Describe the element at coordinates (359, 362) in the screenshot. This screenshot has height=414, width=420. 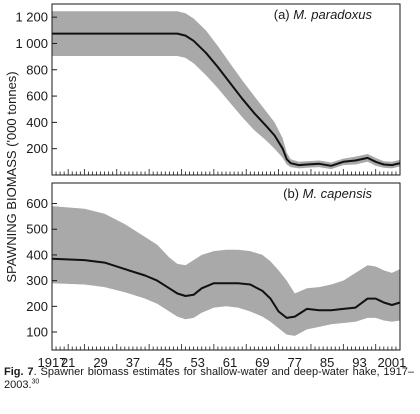
I see `panel-b-x-tick-label: 93` at that location.